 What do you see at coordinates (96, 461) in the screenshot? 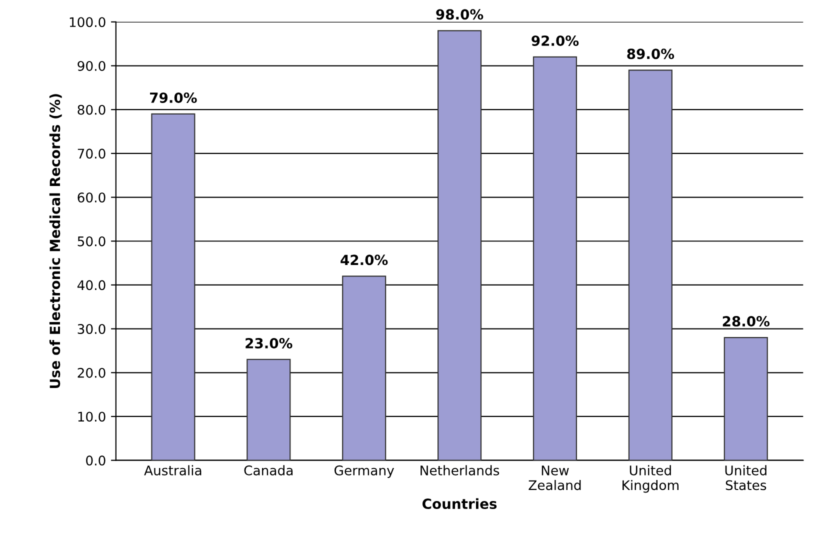
I see `y-tick-label: 0.0` at bounding box center [96, 461].